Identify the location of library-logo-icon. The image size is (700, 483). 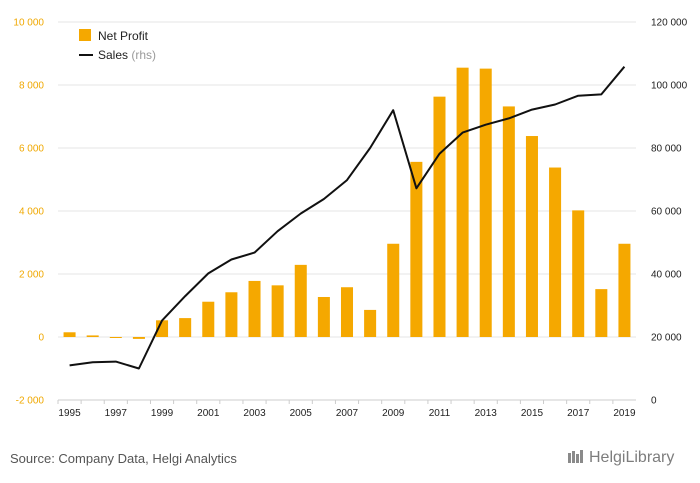
(575, 456).